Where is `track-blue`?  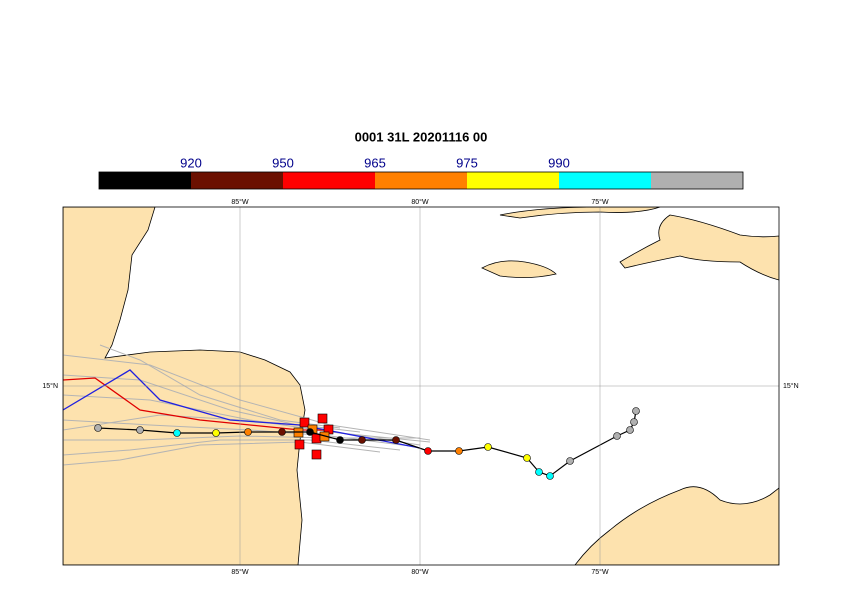
track-blue is located at coordinates (242, 409).